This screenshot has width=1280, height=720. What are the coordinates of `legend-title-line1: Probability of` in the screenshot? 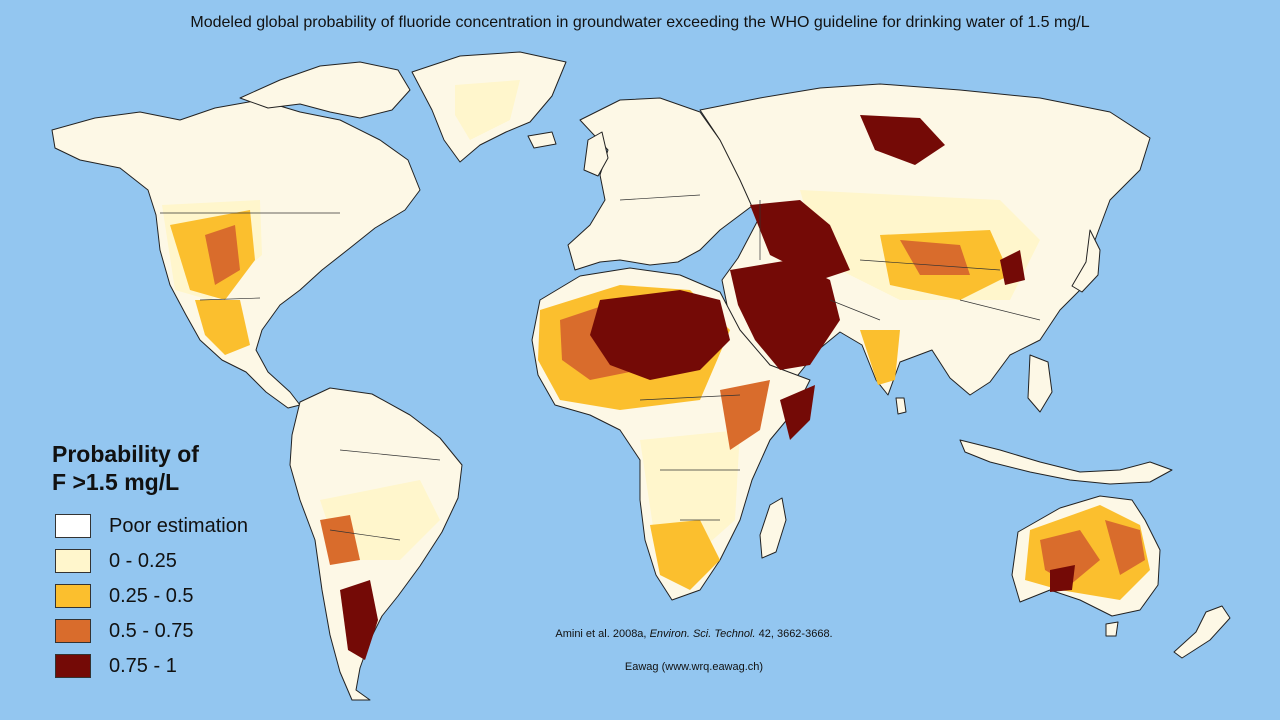 It's located at (125, 454).